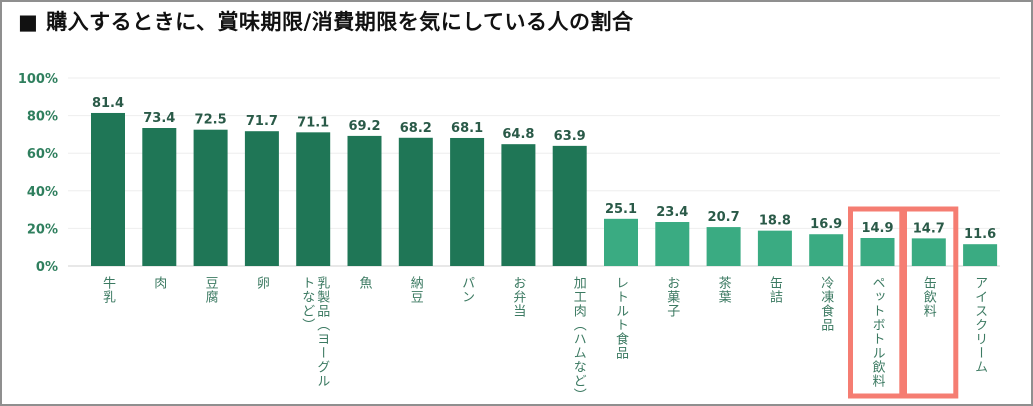  Describe the element at coordinates (42, 117) in the screenshot. I see `y-tick-label: 80%` at that location.